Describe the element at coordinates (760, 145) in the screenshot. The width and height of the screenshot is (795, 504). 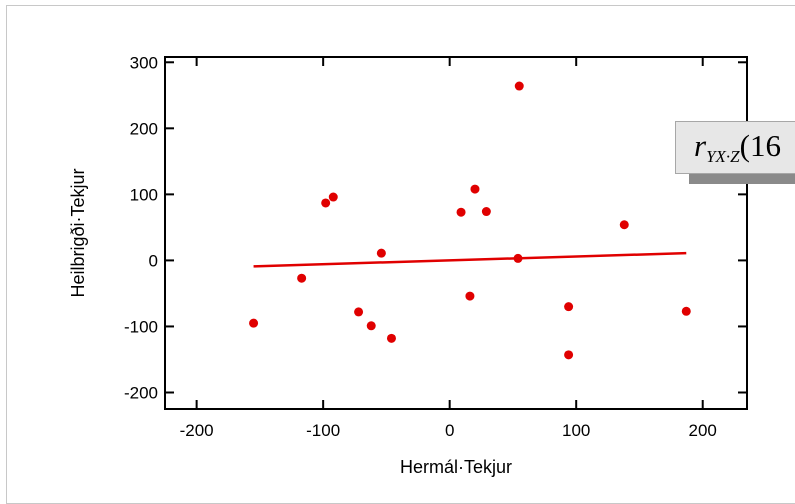
I see `annotation-value: (16` at that location.